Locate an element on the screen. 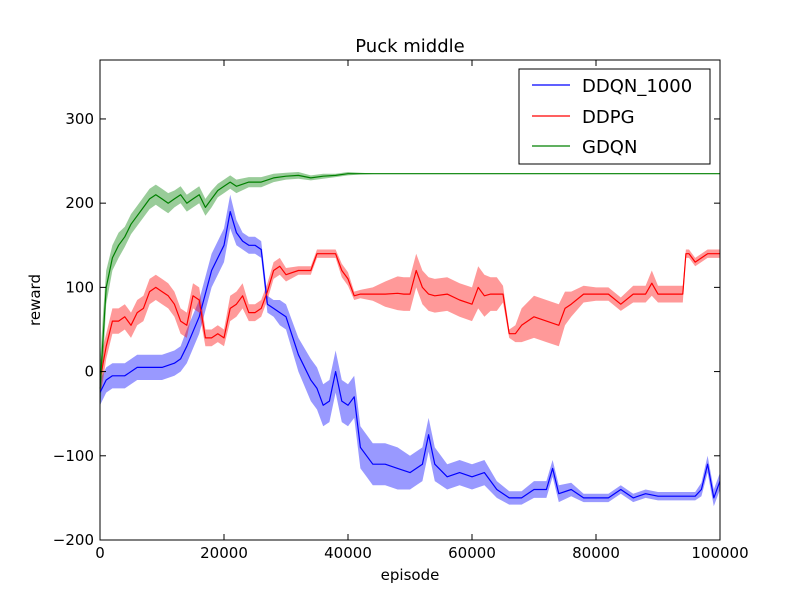 This screenshot has height=600, width=800. y-tick-label: 200 is located at coordinates (79, 203).